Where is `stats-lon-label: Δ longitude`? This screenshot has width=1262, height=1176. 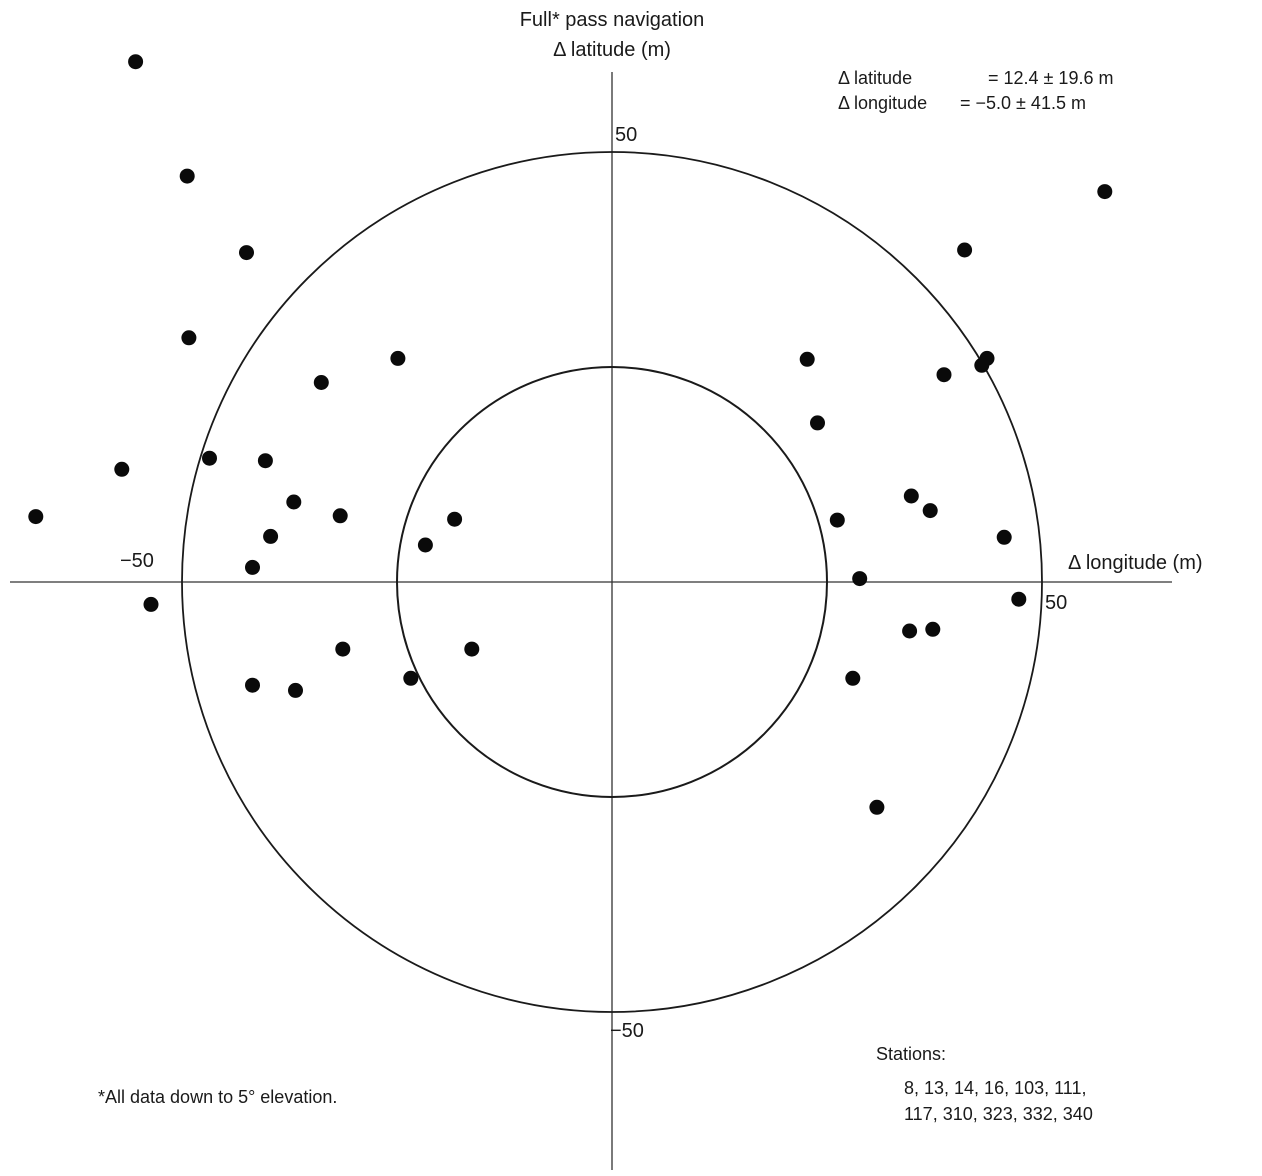
stats-lon-label: Δ longitude is located at coordinates (882, 103).